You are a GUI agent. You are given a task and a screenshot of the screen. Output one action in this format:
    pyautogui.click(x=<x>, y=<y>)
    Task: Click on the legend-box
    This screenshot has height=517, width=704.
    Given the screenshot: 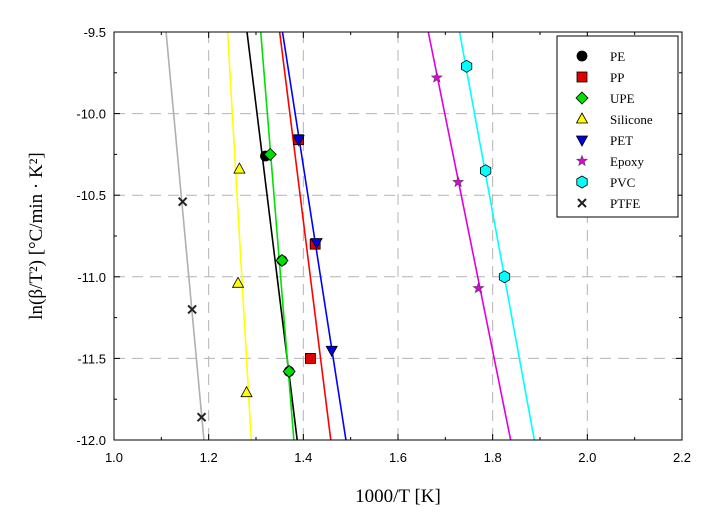 What is the action you would take?
    pyautogui.click(x=617, y=126)
    